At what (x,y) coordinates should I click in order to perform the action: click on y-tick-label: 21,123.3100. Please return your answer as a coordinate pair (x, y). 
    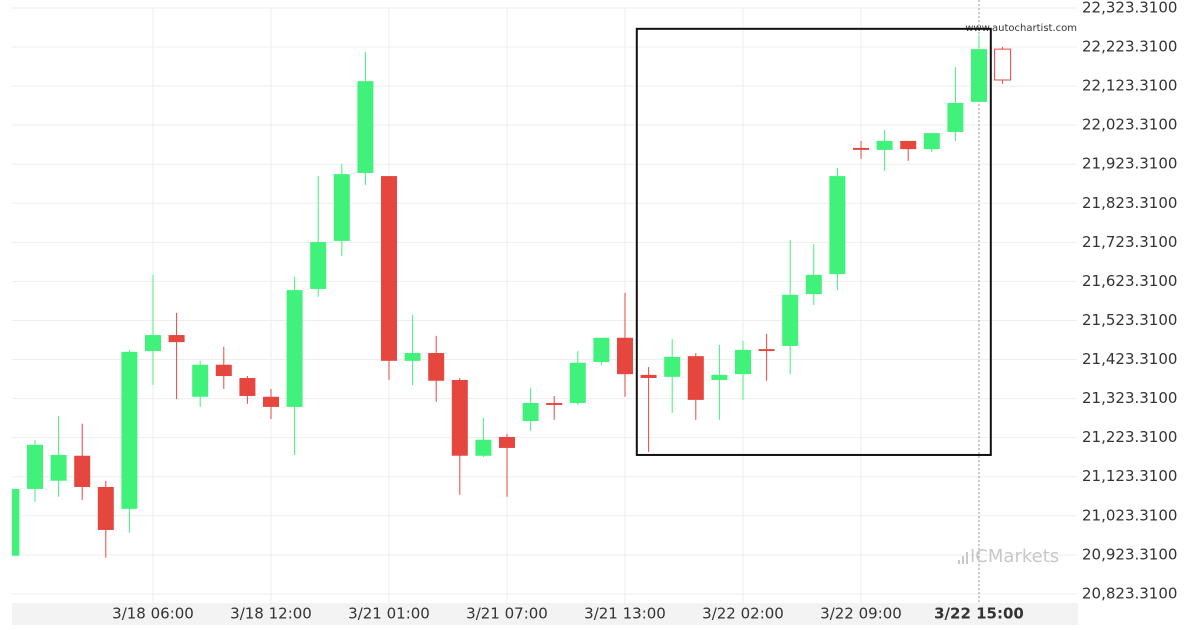
    Looking at the image, I should click on (1129, 476).